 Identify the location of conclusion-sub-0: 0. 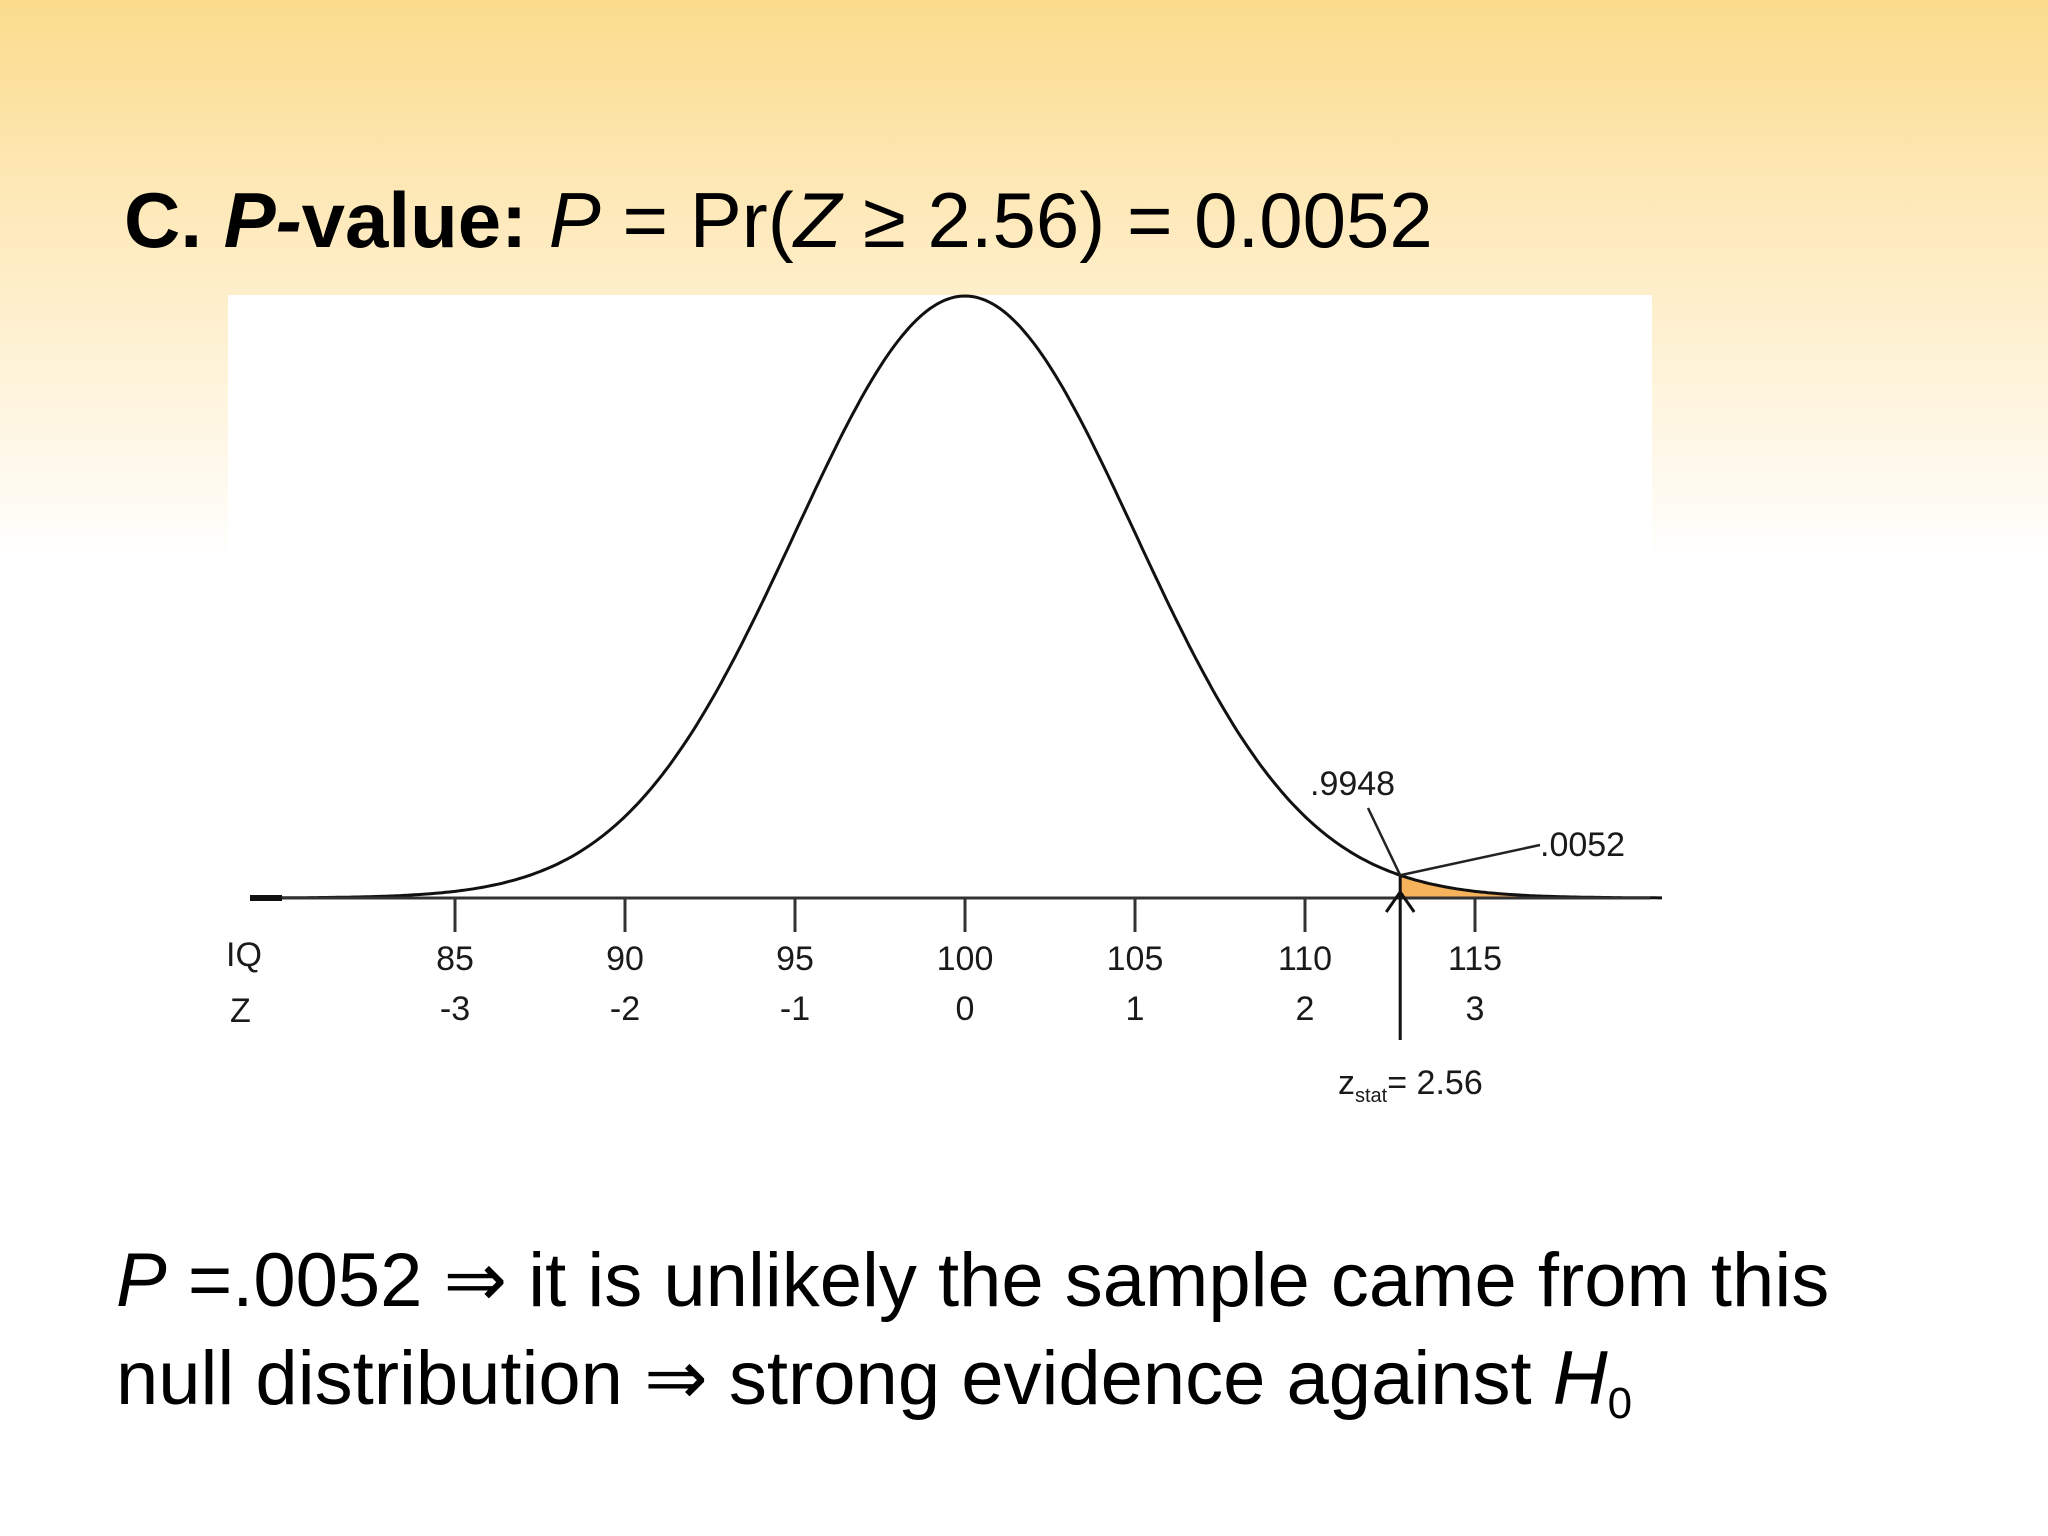
(1620, 1403).